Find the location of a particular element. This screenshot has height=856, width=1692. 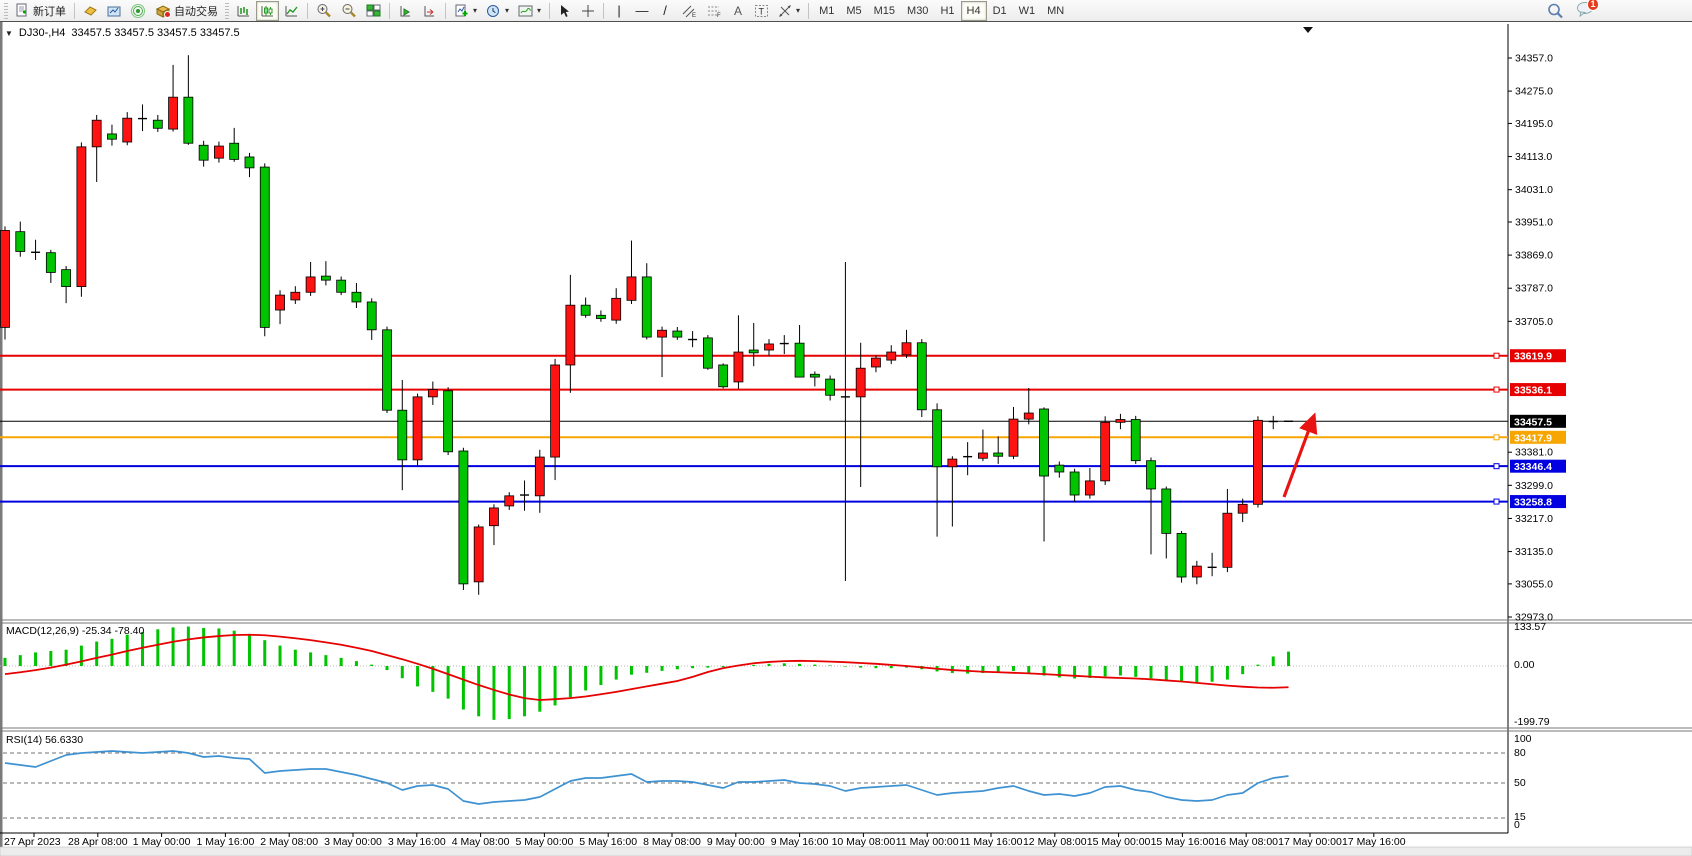

price-tick-label: 33381.0 is located at coordinates (1534, 453).